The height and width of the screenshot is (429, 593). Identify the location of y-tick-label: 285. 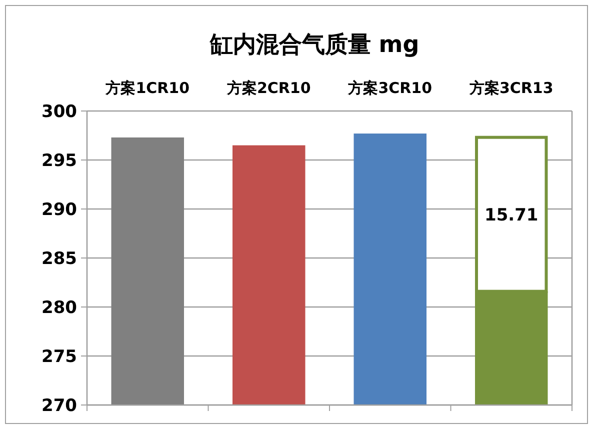
(59, 259).